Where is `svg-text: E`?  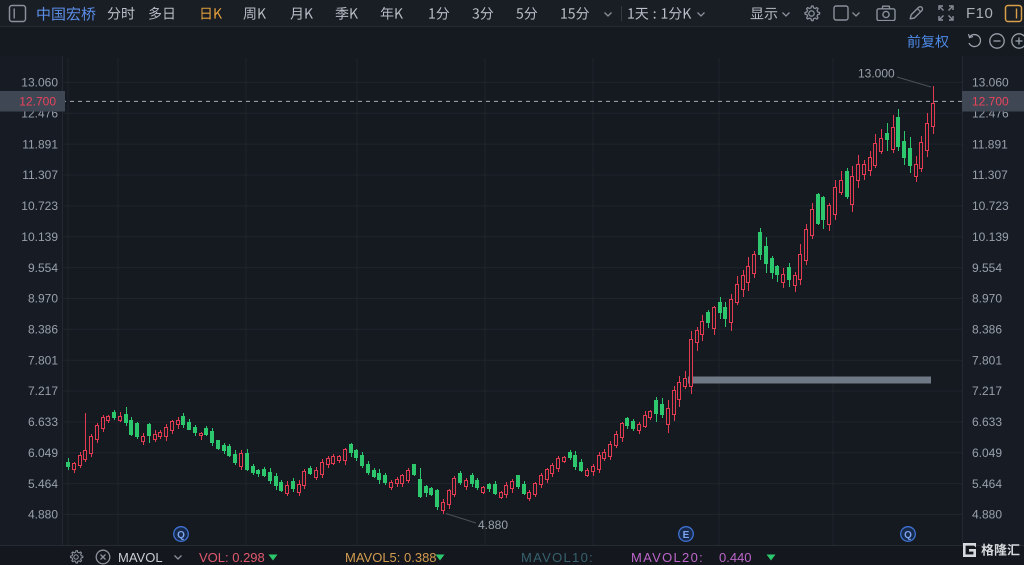 svg-text: E is located at coordinates (686, 535).